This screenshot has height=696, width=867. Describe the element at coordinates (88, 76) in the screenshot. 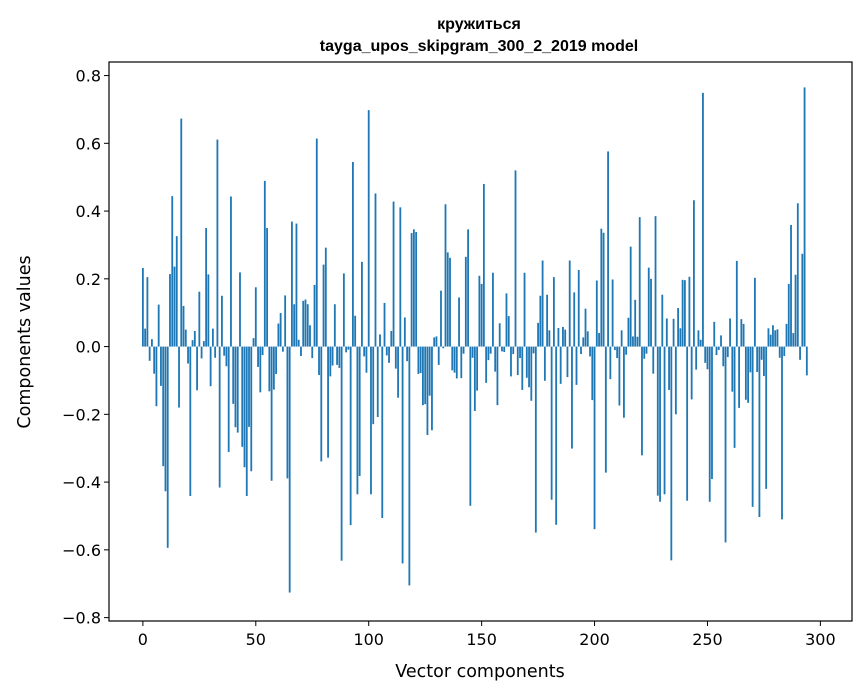

I see `y-tick-label: 0.8` at that location.